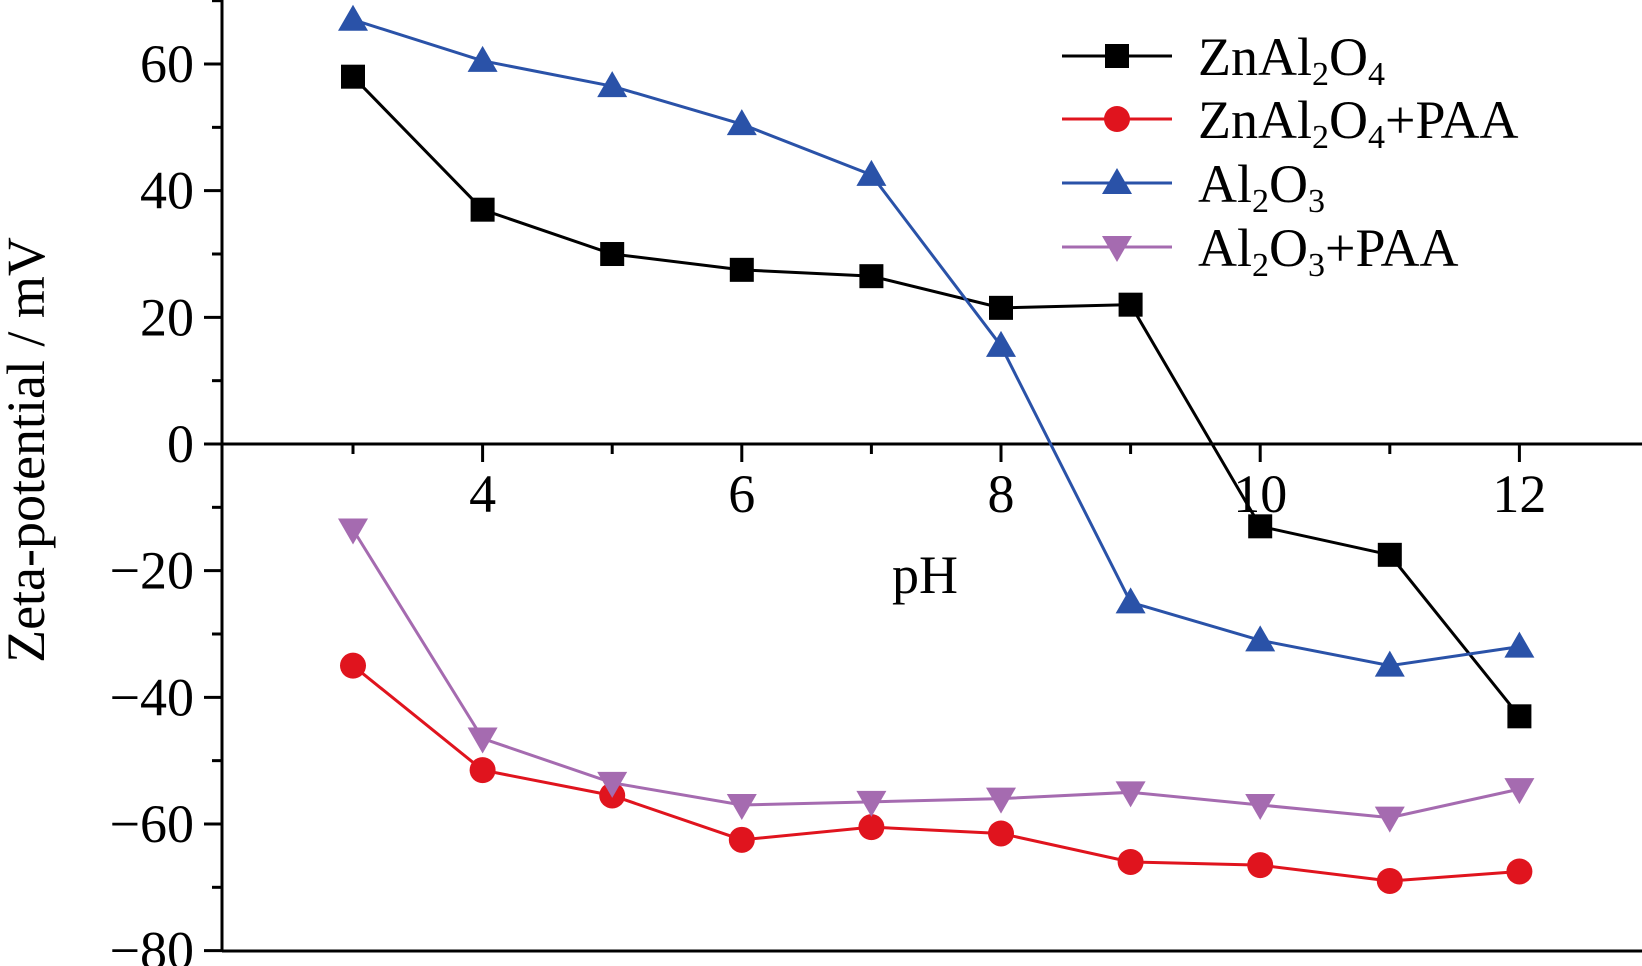 The height and width of the screenshot is (966, 1642). Describe the element at coordinates (167, 317) in the screenshot. I see `y-tick-label: 20` at that location.